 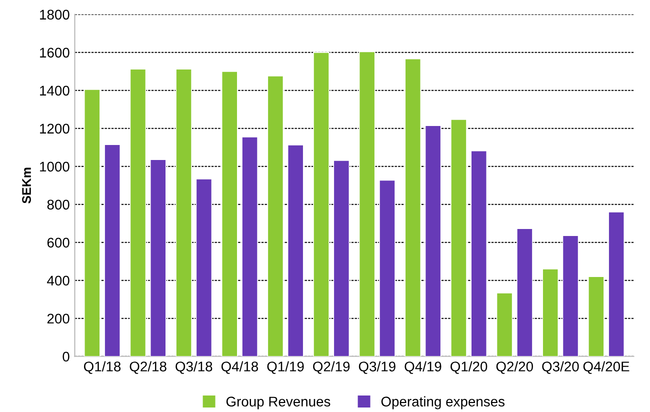 I want to click on x-tick-label: Q2/20, so click(x=514, y=367).